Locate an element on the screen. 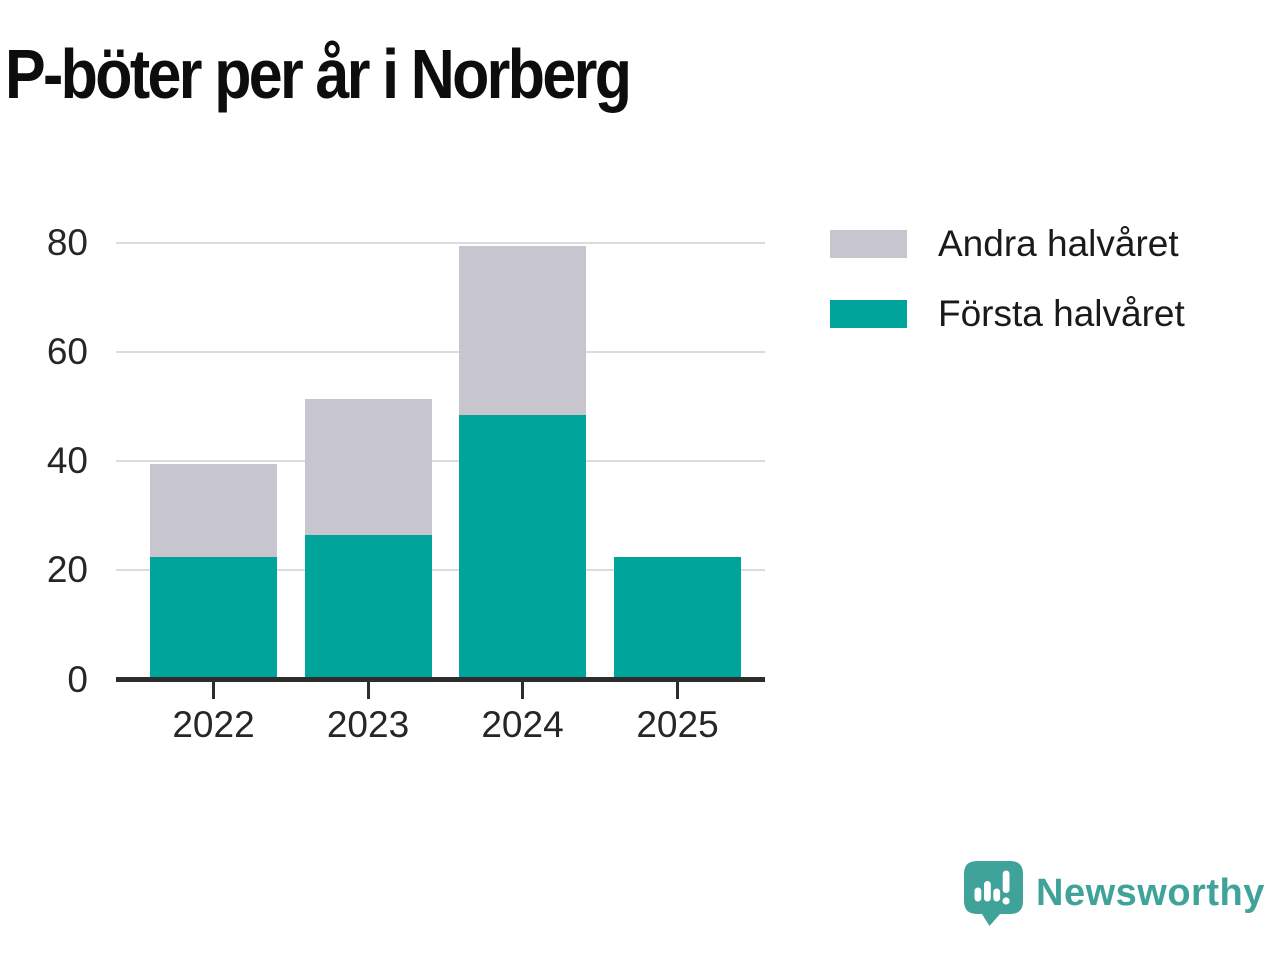 Image resolution: width=1280 pixels, height=960 pixels. bar-2023 is located at coordinates (368, 537).